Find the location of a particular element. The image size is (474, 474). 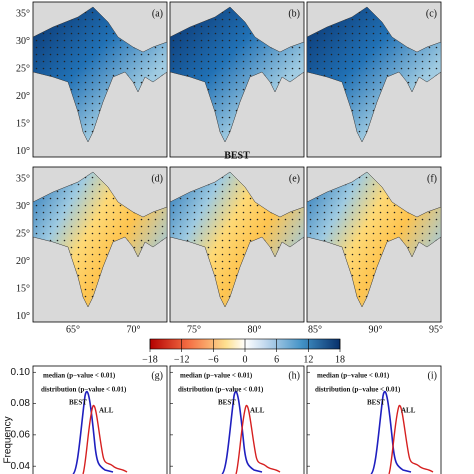

map-panel: (f) is located at coordinates (374, 244).